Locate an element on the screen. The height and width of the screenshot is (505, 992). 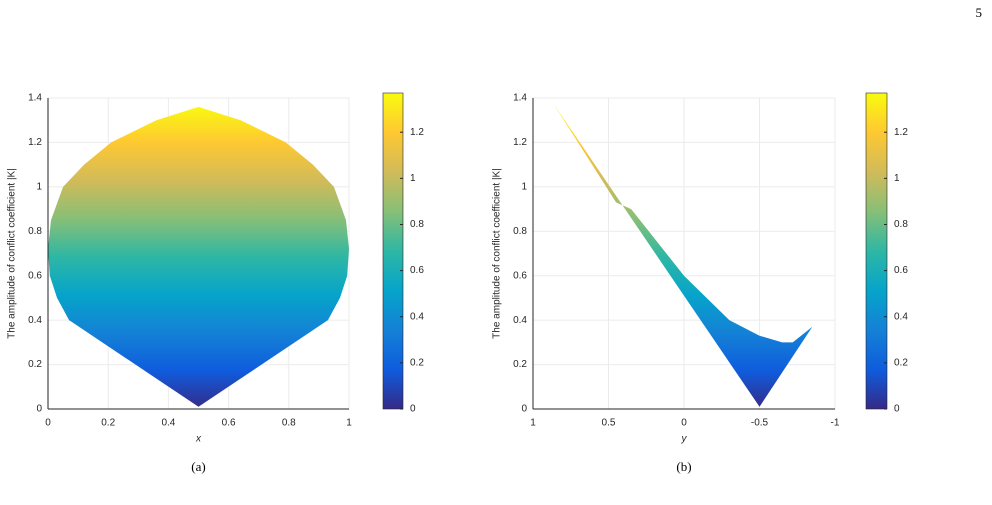
x-tick-label: 0.8 is located at coordinates (289, 423).